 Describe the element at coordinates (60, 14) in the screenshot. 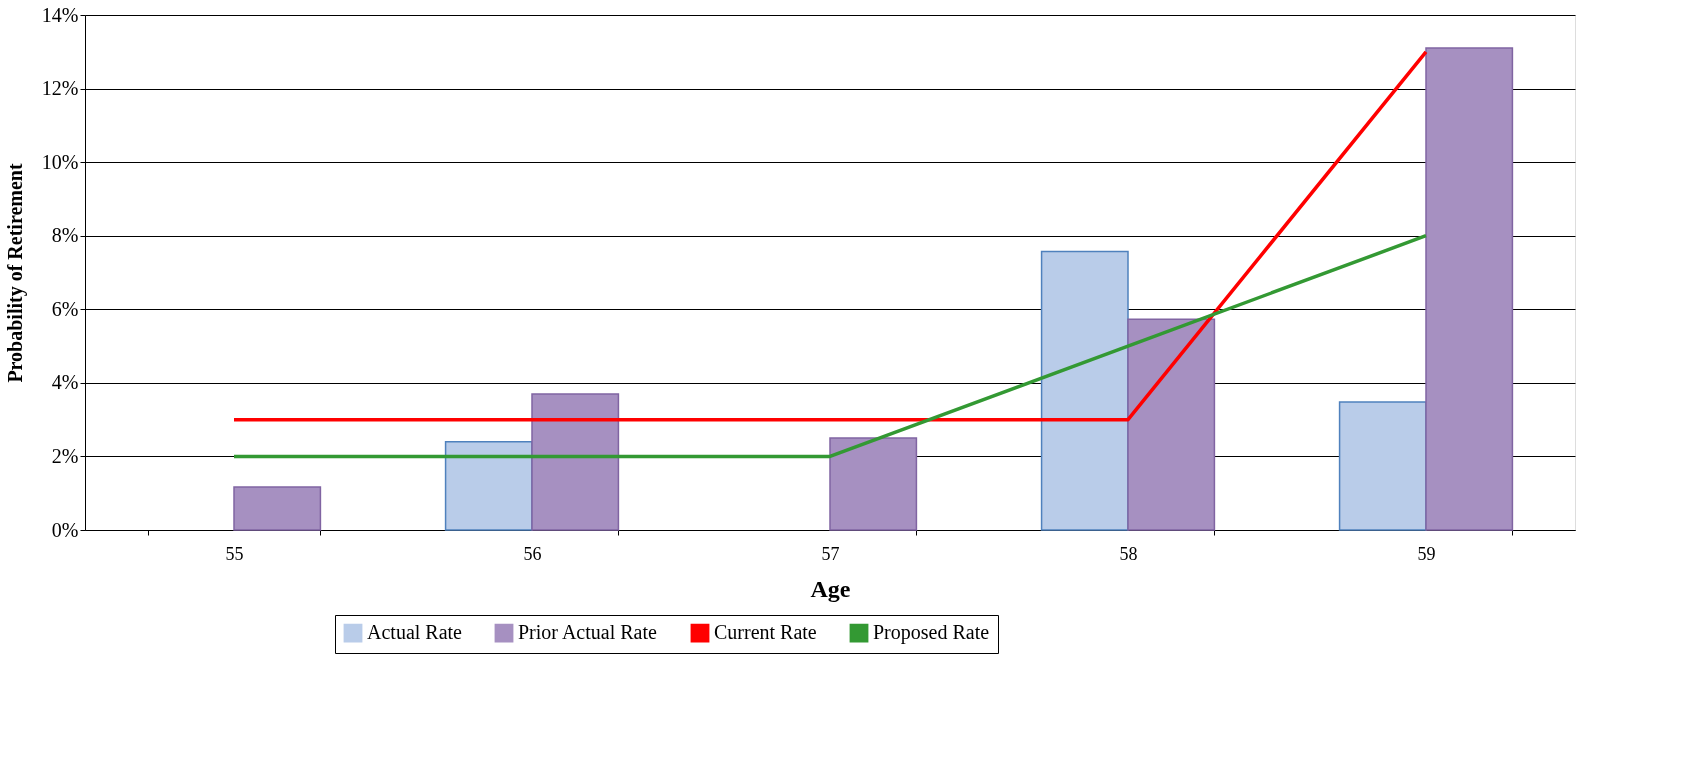

I see `y-tick-label: 14%` at that location.